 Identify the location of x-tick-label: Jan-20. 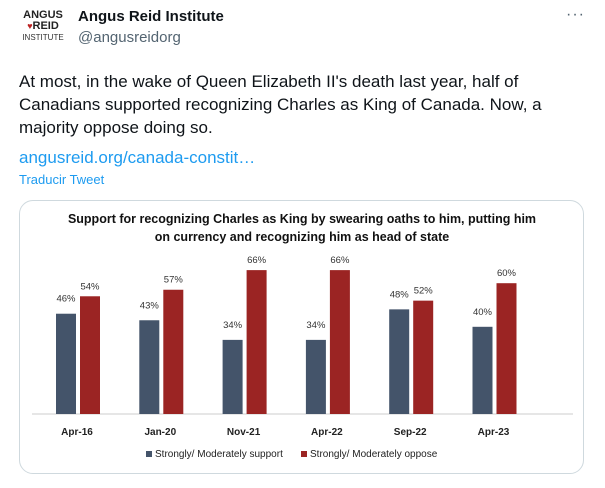
(160, 432).